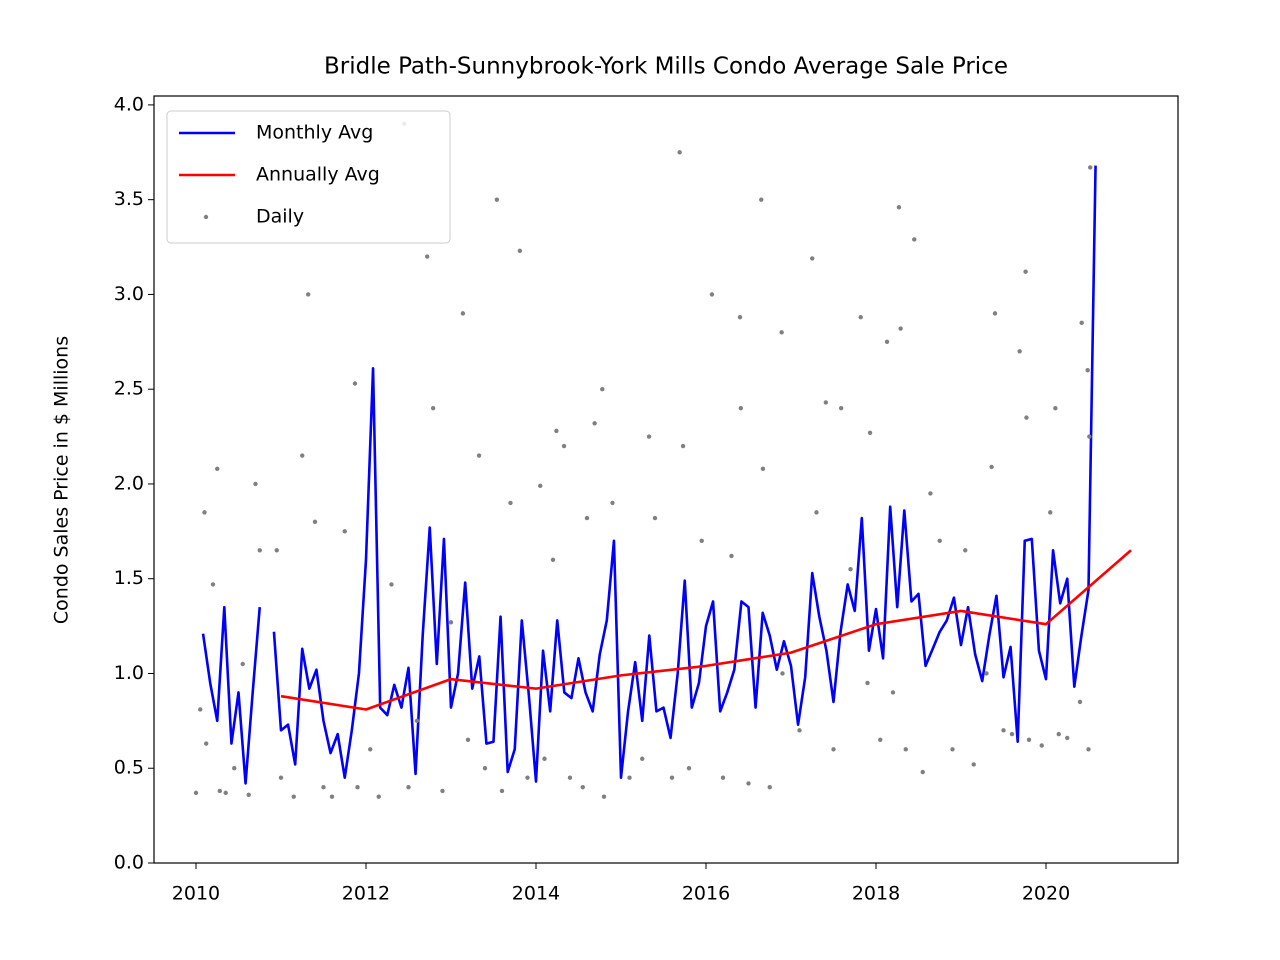 The height and width of the screenshot is (960, 1280). I want to click on x-tick-label: 2012, so click(366, 894).